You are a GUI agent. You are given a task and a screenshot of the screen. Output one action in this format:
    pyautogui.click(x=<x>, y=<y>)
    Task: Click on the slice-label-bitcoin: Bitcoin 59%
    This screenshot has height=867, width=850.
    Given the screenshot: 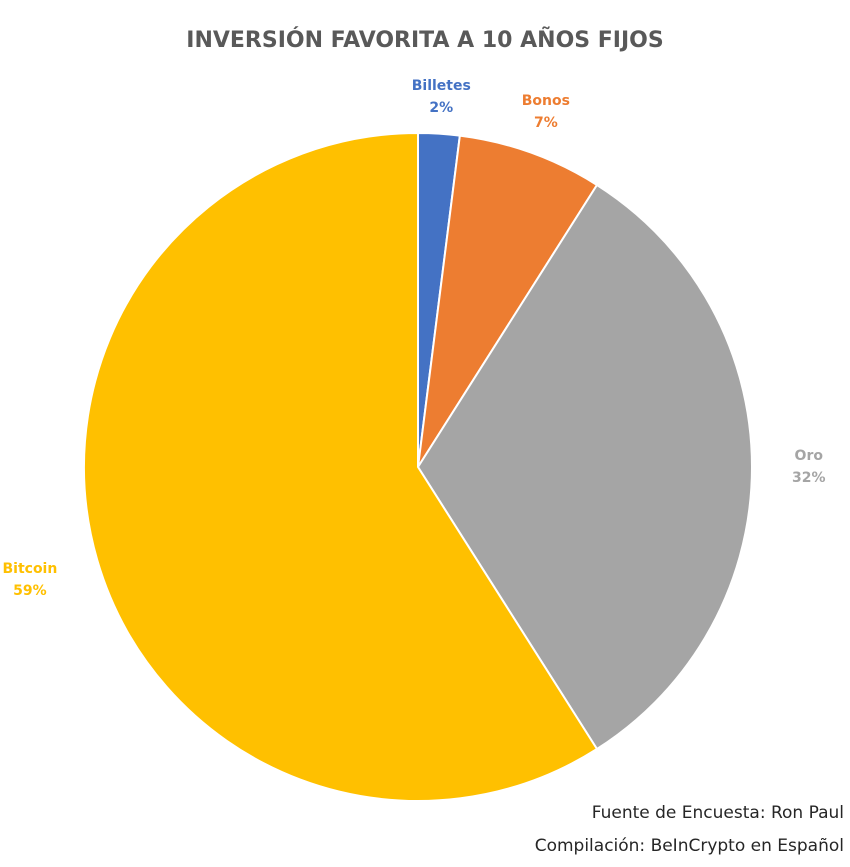 What is the action you would take?
    pyautogui.click(x=29, y=580)
    